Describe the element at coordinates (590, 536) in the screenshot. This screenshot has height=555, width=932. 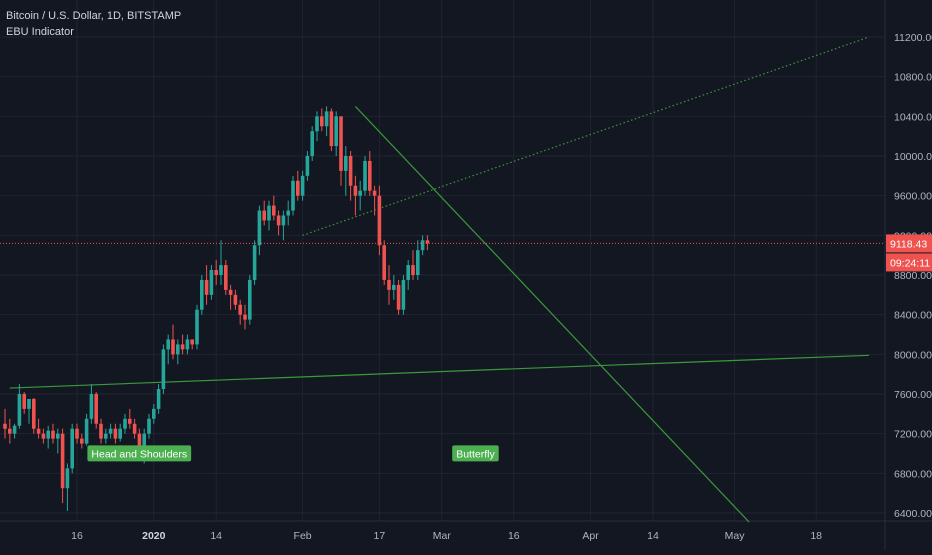
I see `time-tick-label: Apr` at that location.